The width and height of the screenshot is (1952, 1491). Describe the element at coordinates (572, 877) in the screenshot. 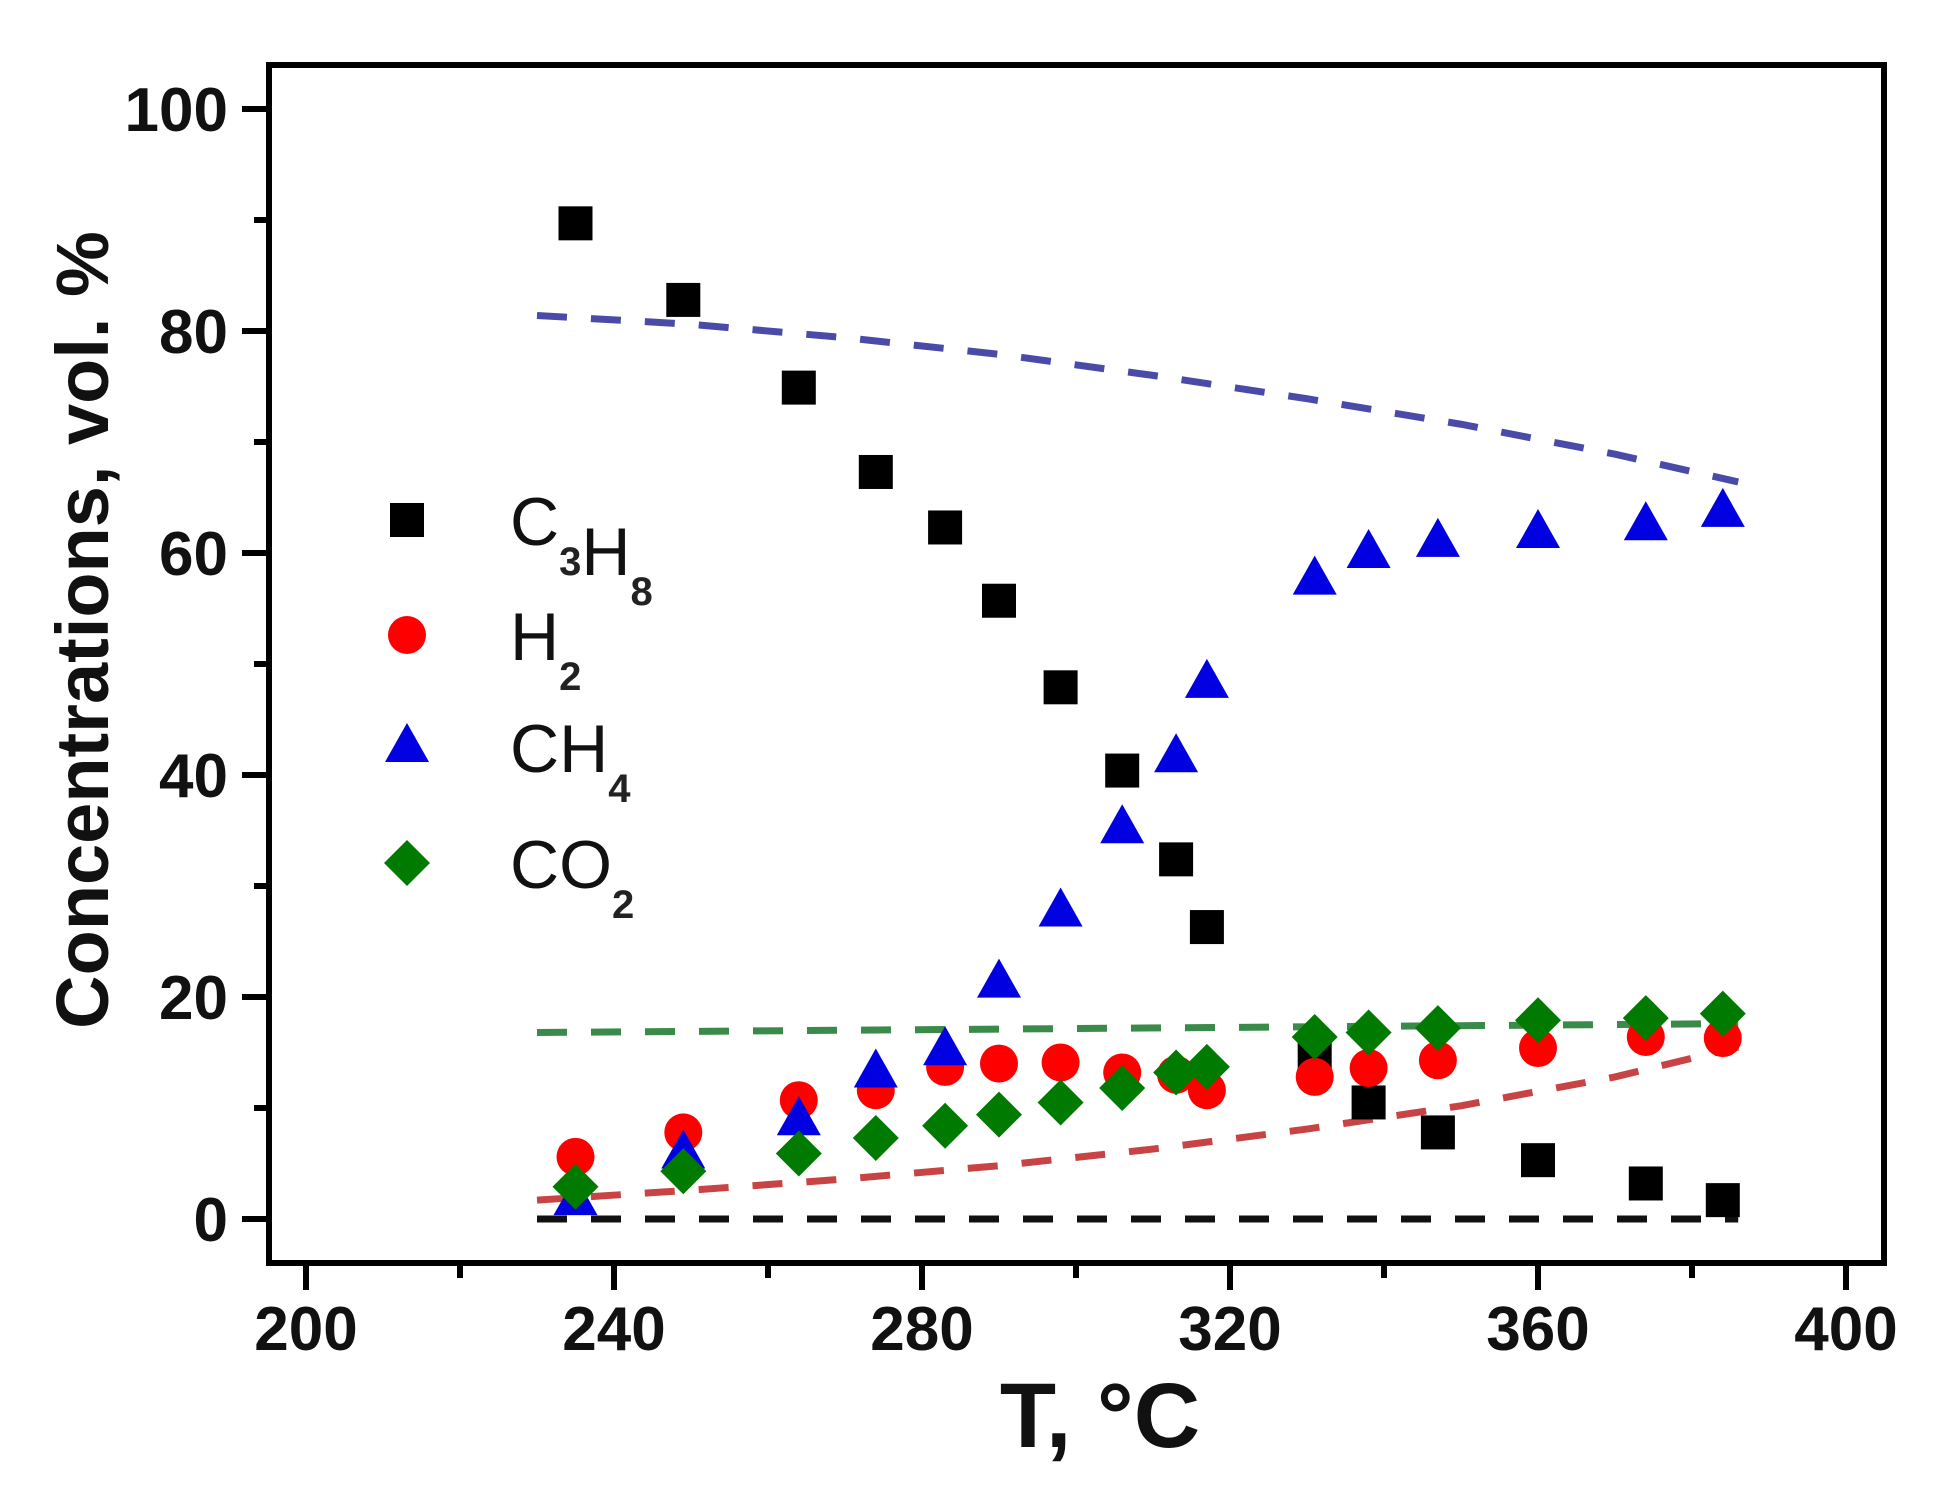

I see `legend-label: CO2` at that location.